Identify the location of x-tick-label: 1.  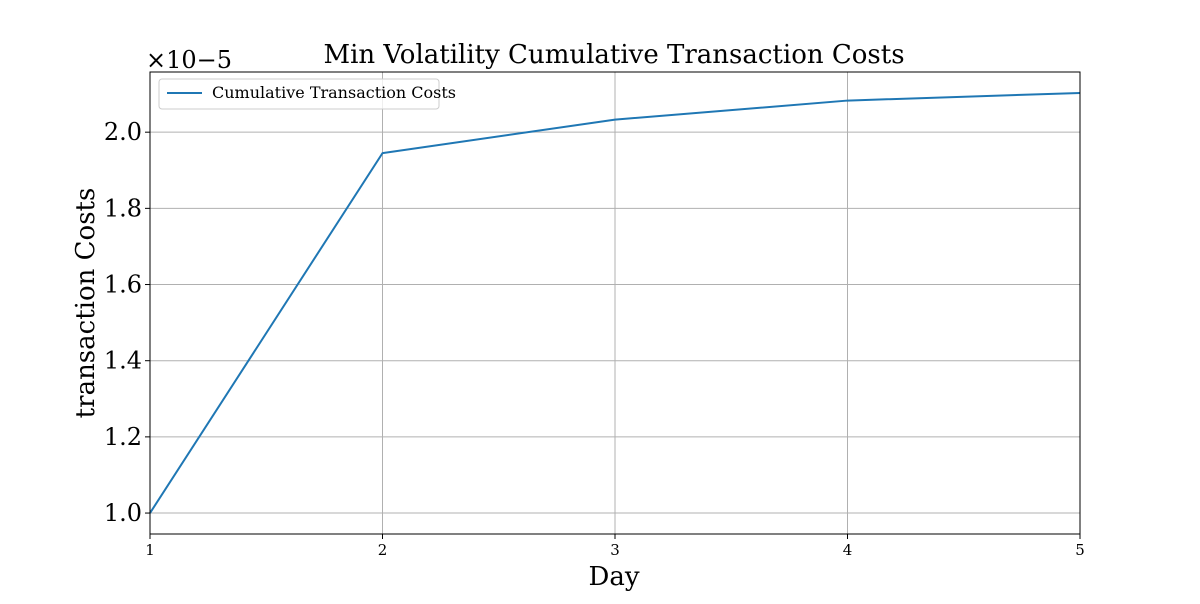
(150, 550).